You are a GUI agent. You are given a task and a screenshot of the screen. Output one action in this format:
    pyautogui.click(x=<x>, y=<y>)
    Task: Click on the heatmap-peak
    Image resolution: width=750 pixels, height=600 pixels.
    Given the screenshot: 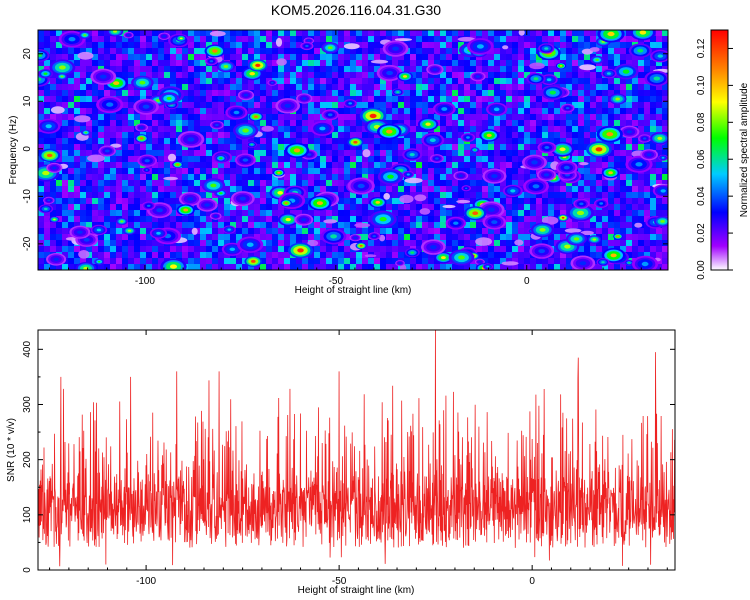 What is the action you would take?
    pyautogui.click(x=272, y=82)
    